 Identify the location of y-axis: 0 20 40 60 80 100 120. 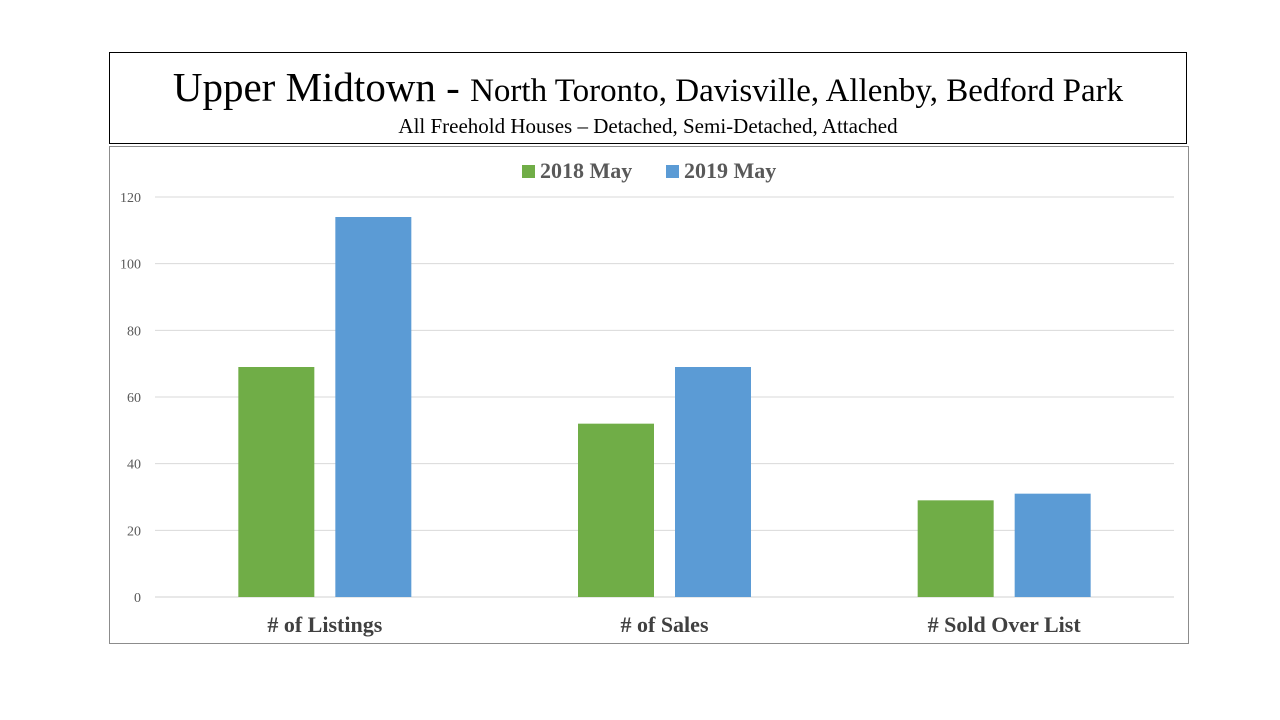
(130, 398).